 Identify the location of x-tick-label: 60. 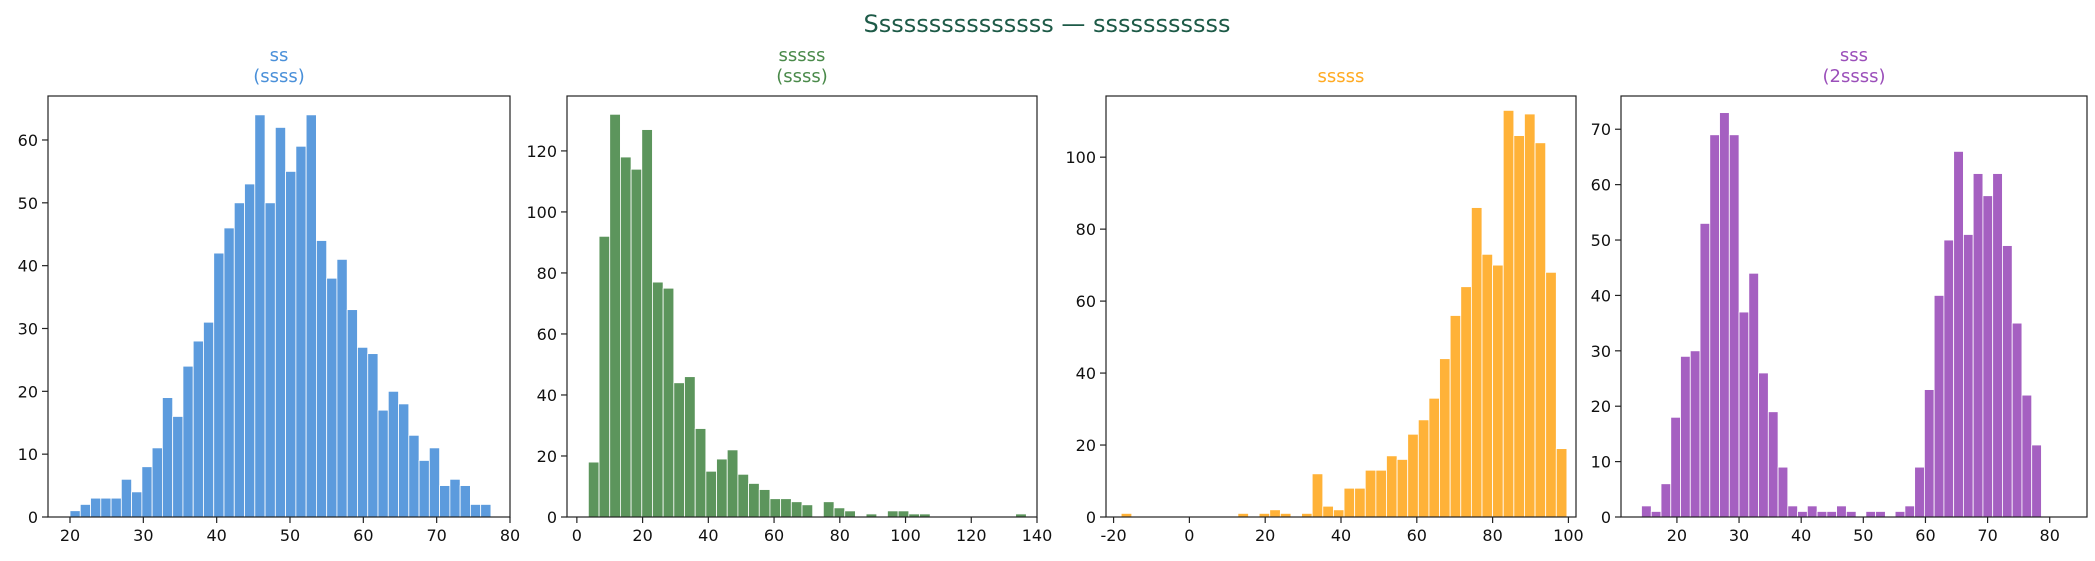
(1417, 535).